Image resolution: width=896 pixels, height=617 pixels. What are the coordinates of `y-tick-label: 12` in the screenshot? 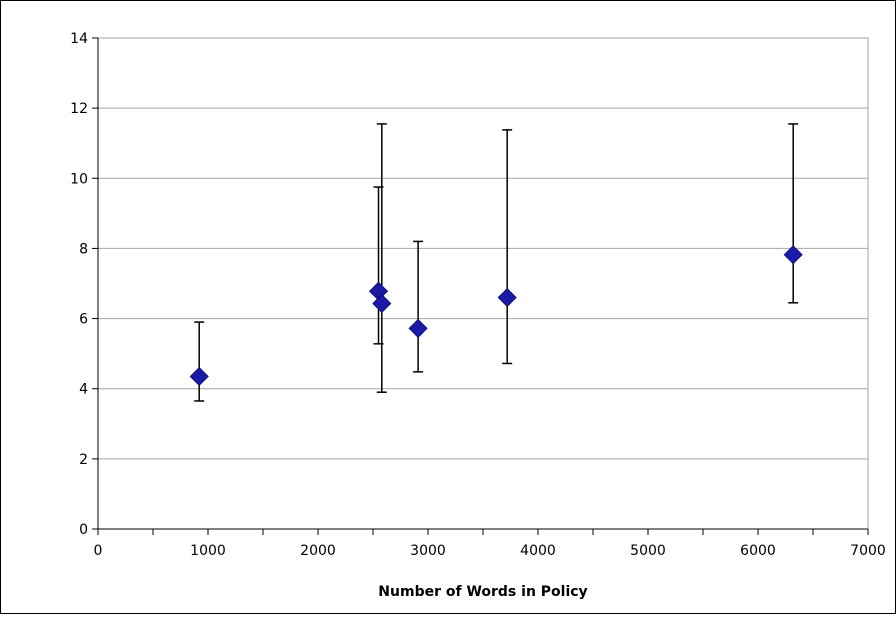 It's located at (79, 109).